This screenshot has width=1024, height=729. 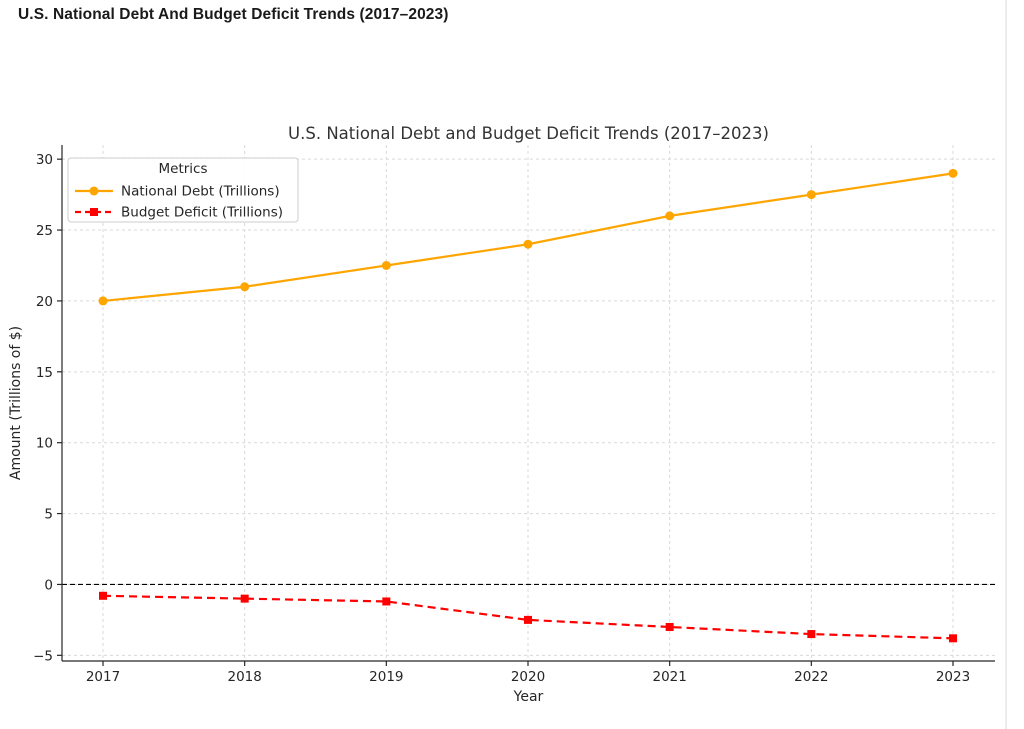 What do you see at coordinates (953, 677) in the screenshot?
I see `x-tick-label: 2023` at bounding box center [953, 677].